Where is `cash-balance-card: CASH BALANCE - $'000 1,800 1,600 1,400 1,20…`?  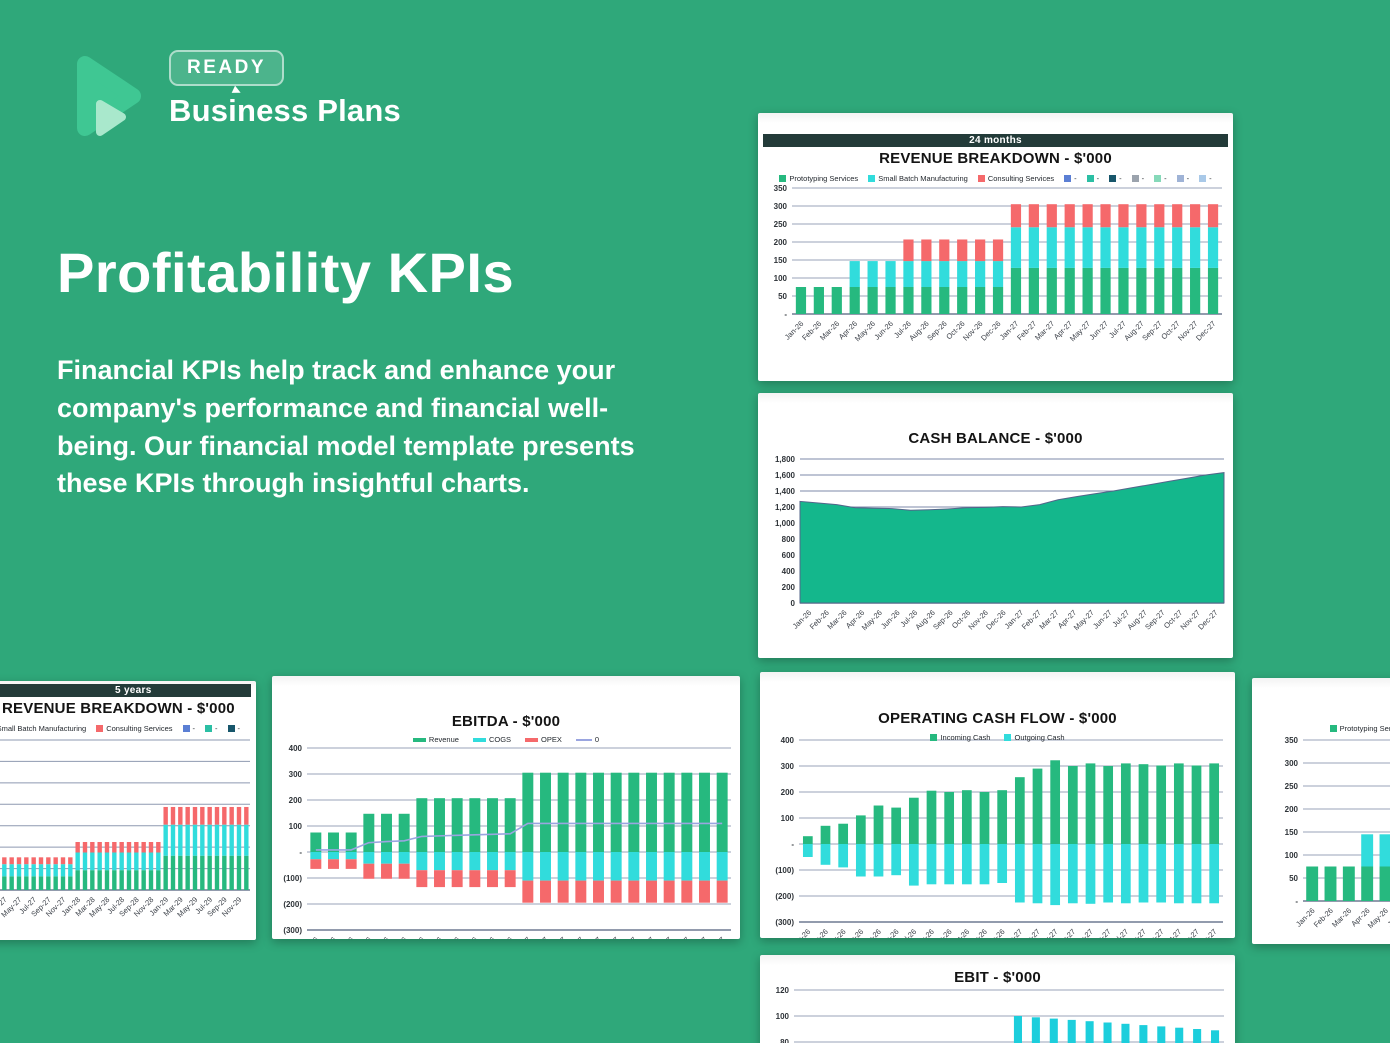
cash-balance-card: CASH BALANCE - $'000 1,800 1,600 1,400 1,20… is located at coordinates (995, 525).